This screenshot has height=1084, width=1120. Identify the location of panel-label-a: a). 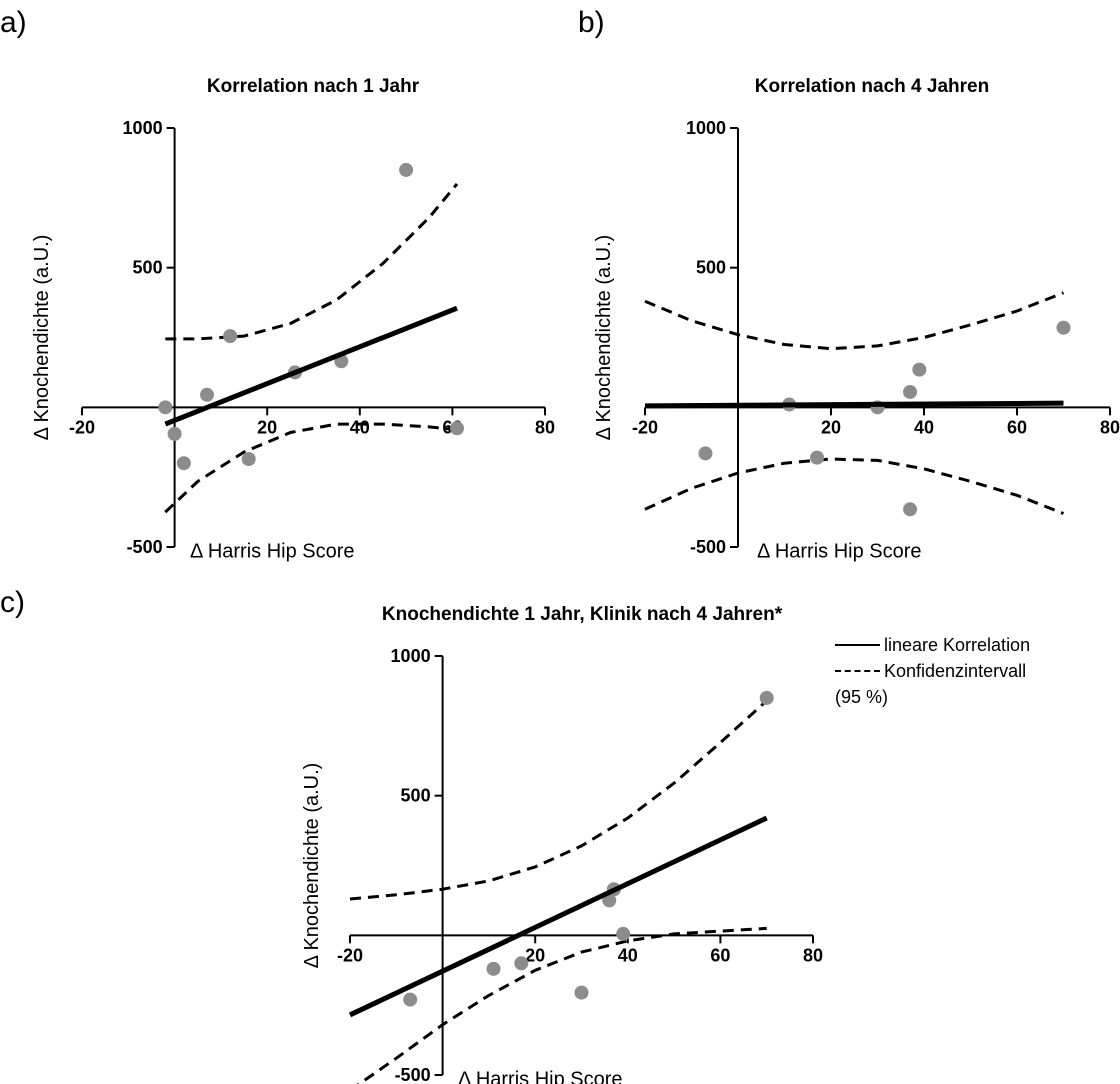
(13, 22).